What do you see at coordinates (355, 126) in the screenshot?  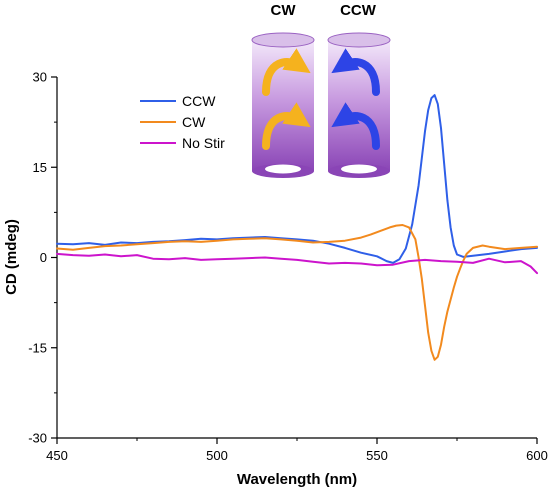 I see `ccw-arrow-lower` at bounding box center [355, 126].